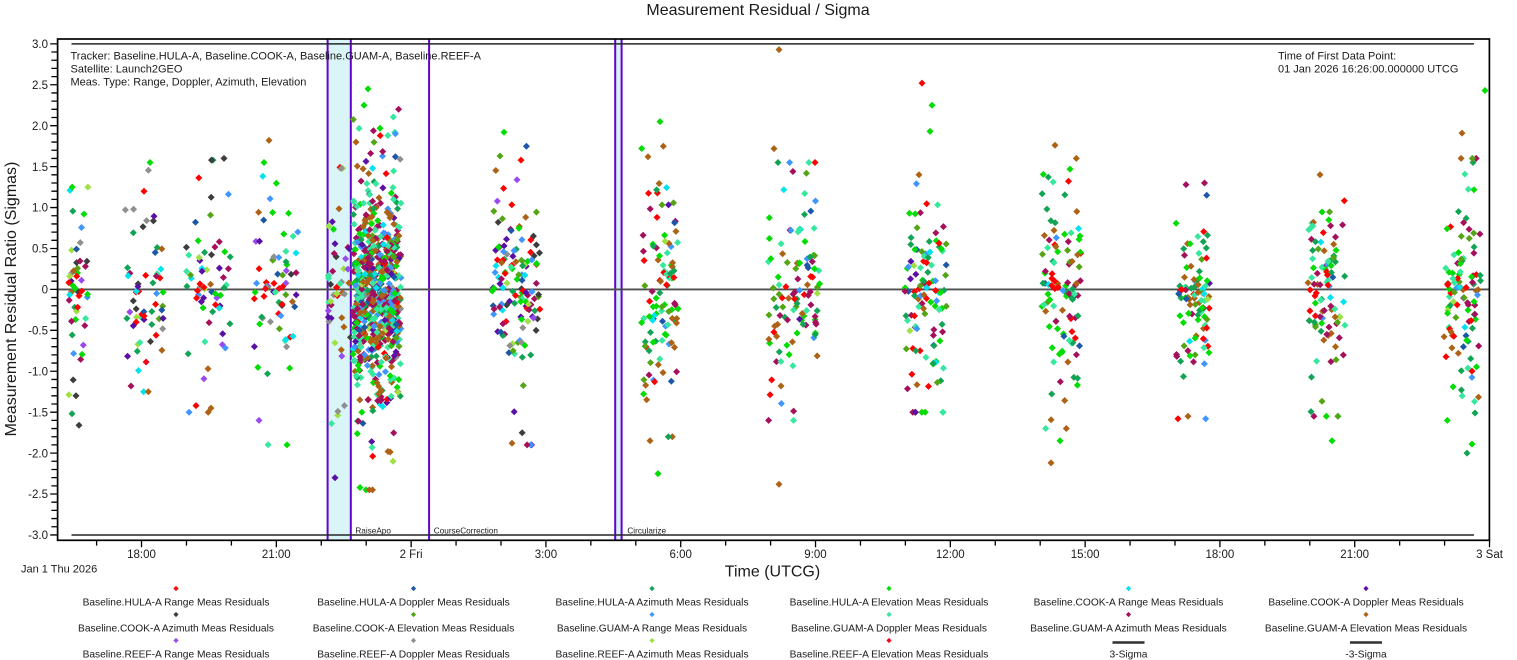 This screenshot has width=1517, height=660. I want to click on svg-text: -2.0, so click(38, 454).